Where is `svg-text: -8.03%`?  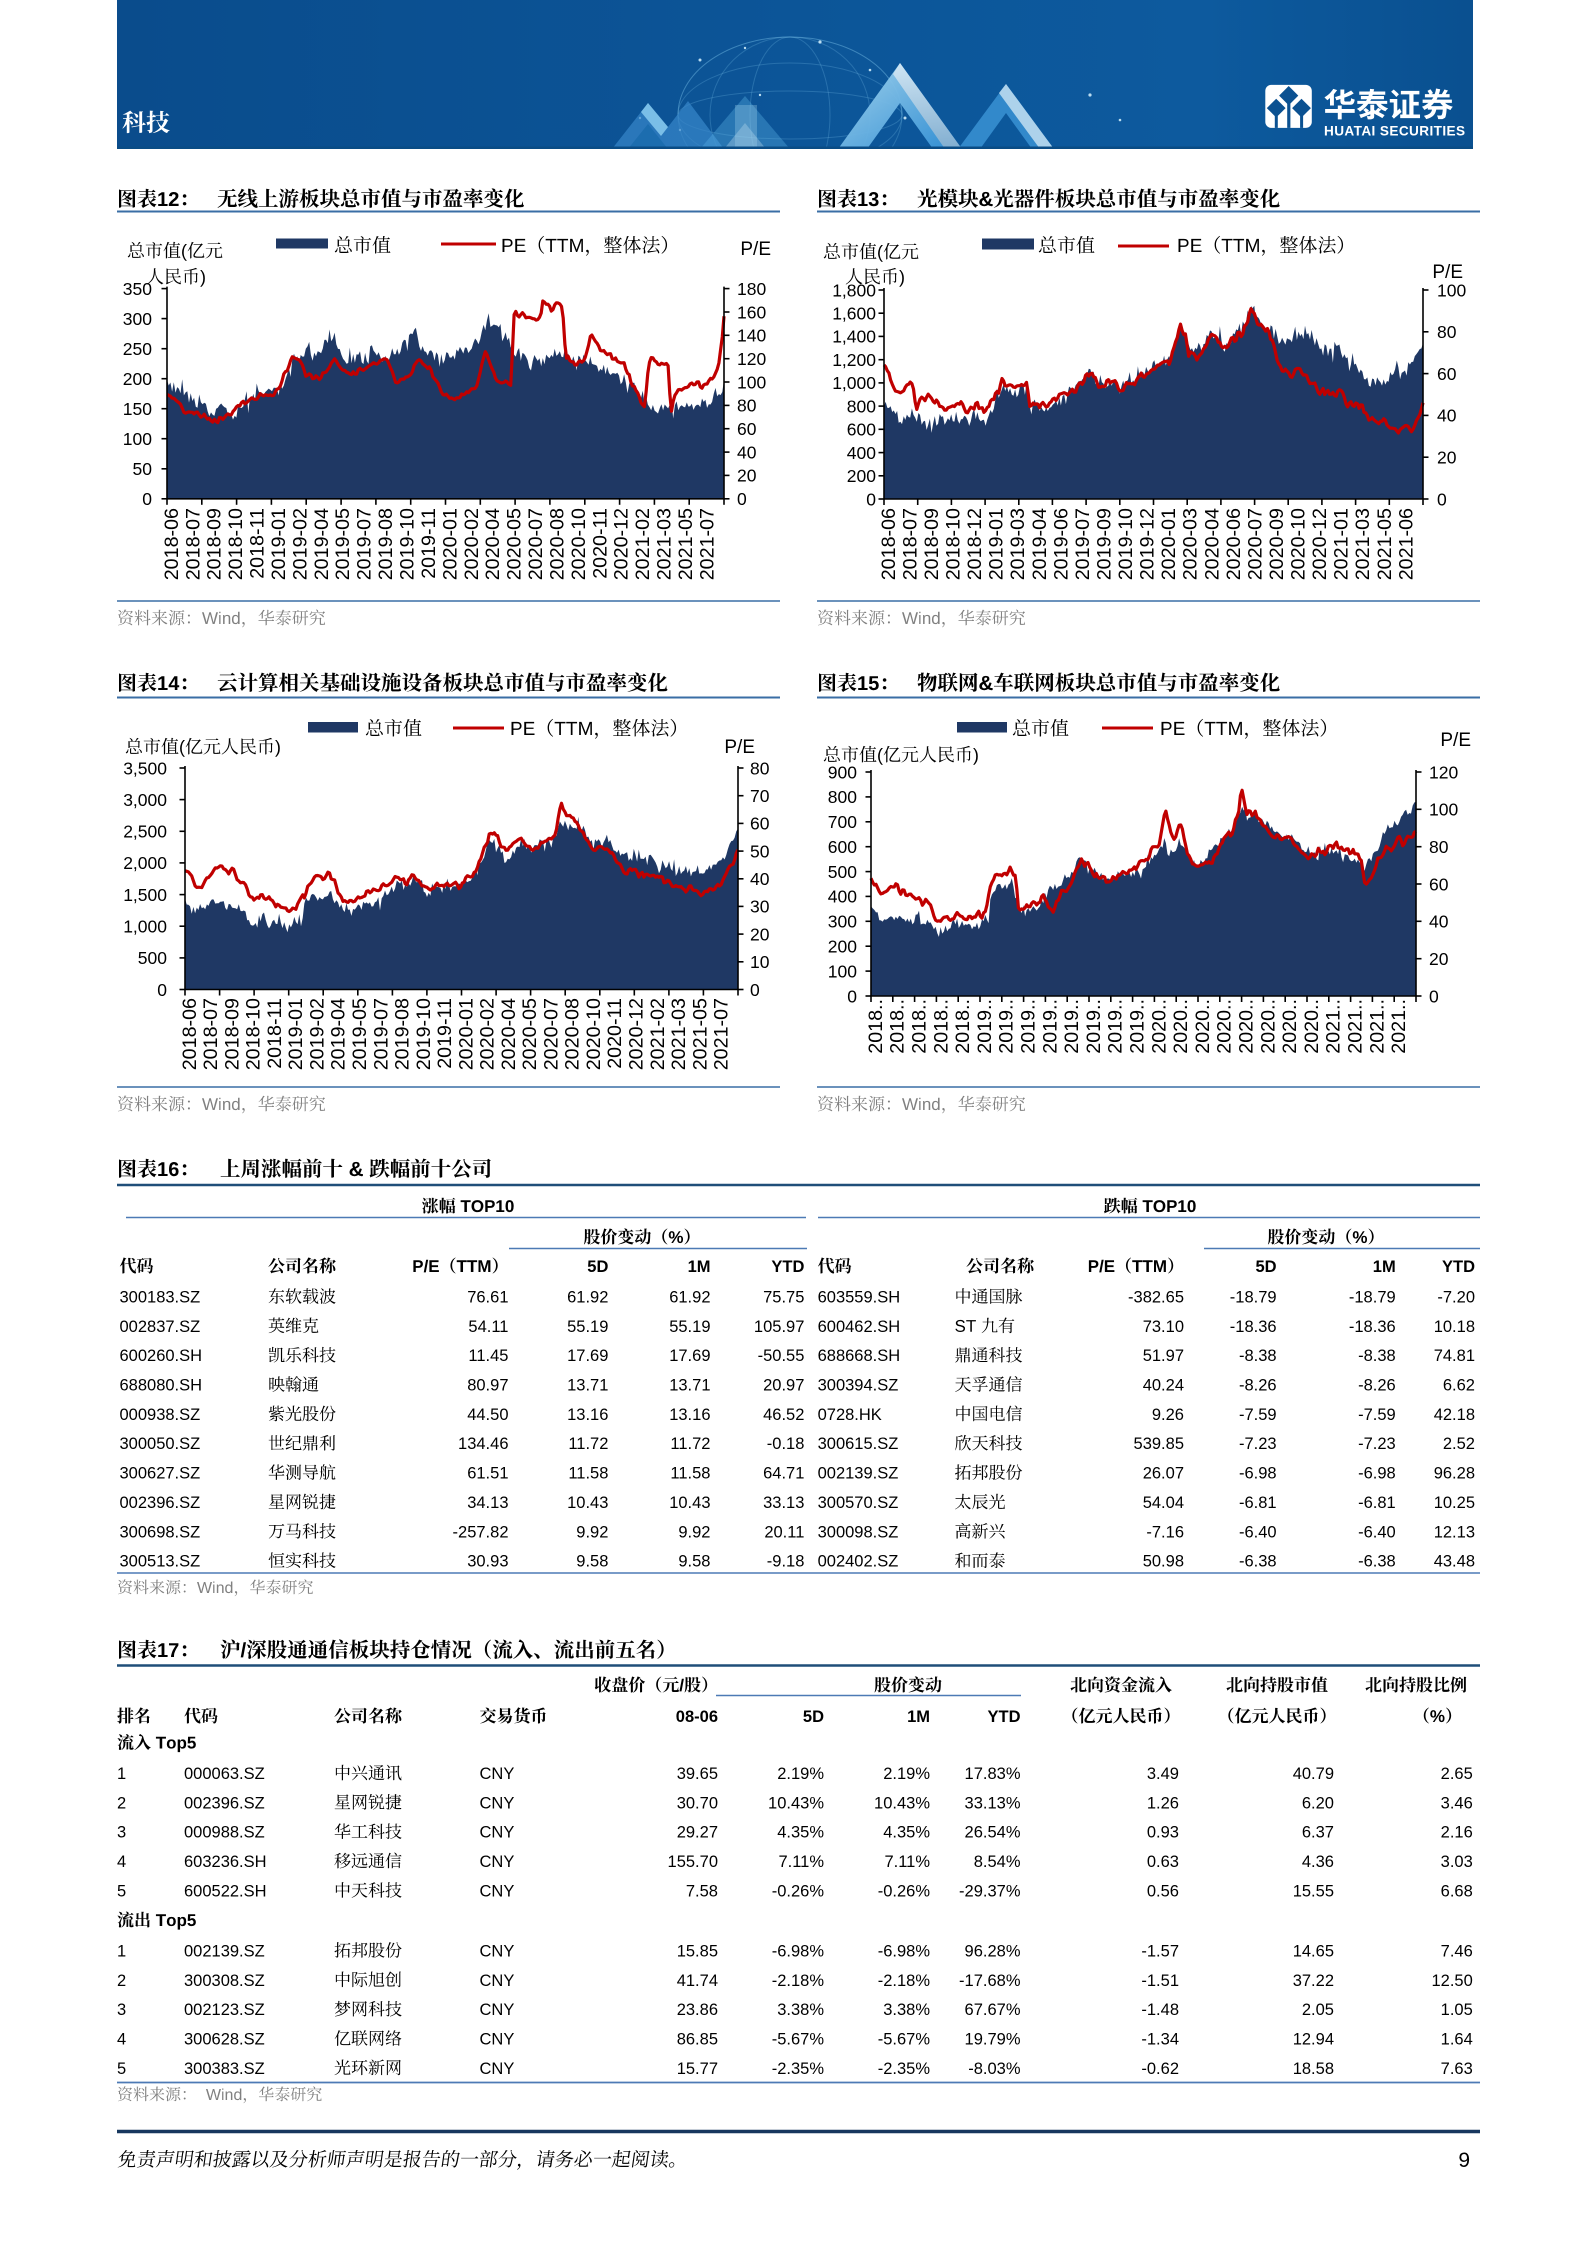
svg-text: -8.03% is located at coordinates (994, 2069).